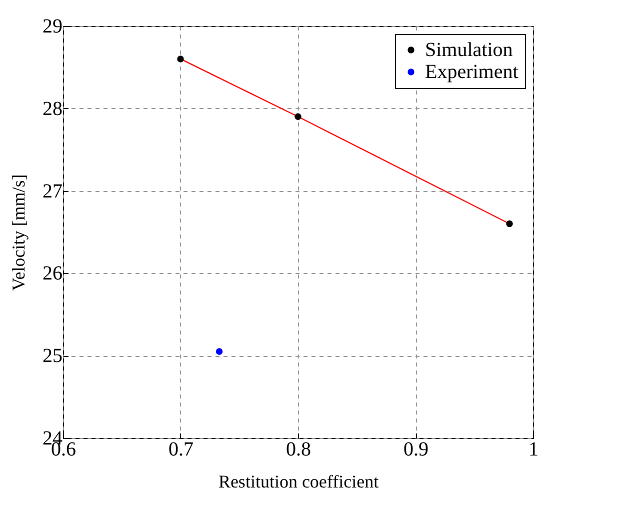 The height and width of the screenshot is (507, 619). I want to click on x-tick-label: 0.9, so click(416, 449).